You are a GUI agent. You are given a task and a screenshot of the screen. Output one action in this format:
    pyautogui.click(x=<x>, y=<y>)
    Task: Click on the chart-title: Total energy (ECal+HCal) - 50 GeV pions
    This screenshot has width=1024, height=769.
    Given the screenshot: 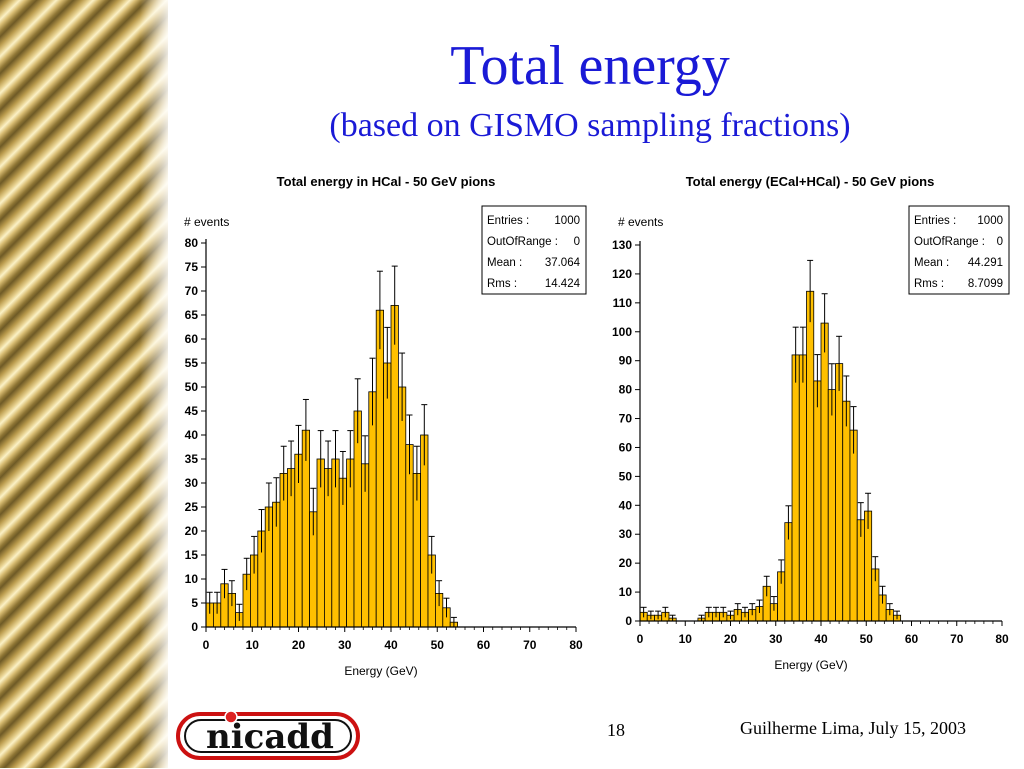 What is the action you would take?
    pyautogui.click(x=810, y=181)
    